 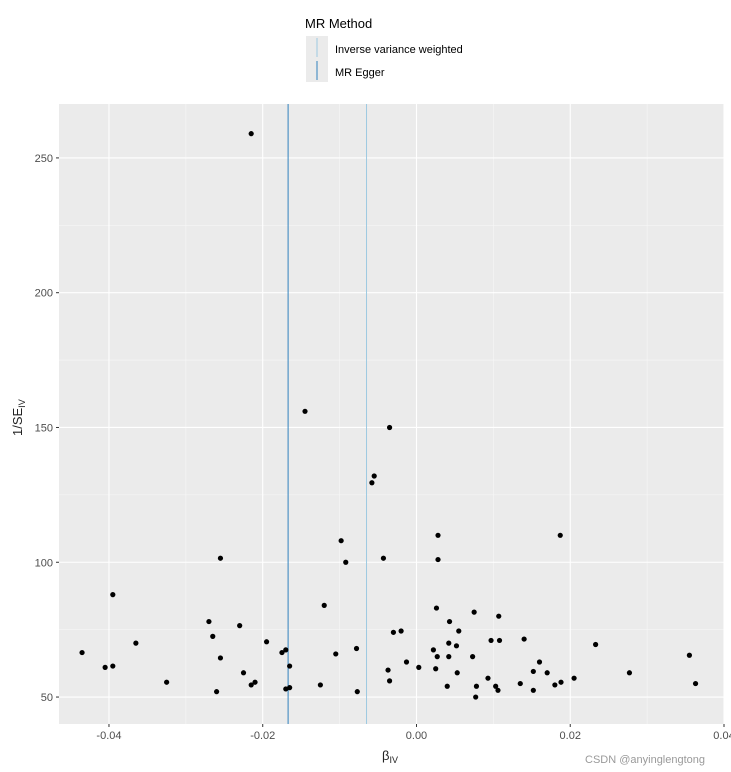 I want to click on x-tick-label: -0.02, so click(x=262, y=736).